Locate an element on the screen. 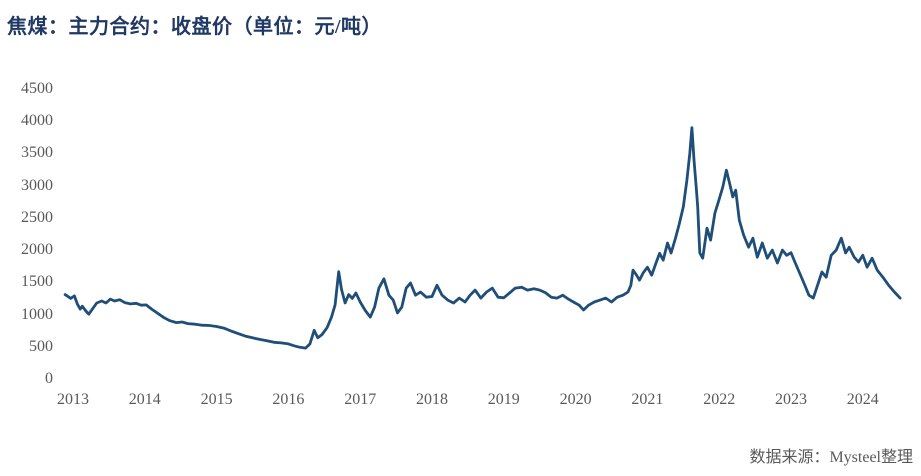 This screenshot has height=476, width=921. y-tick-label: 4000 is located at coordinates (37, 121).